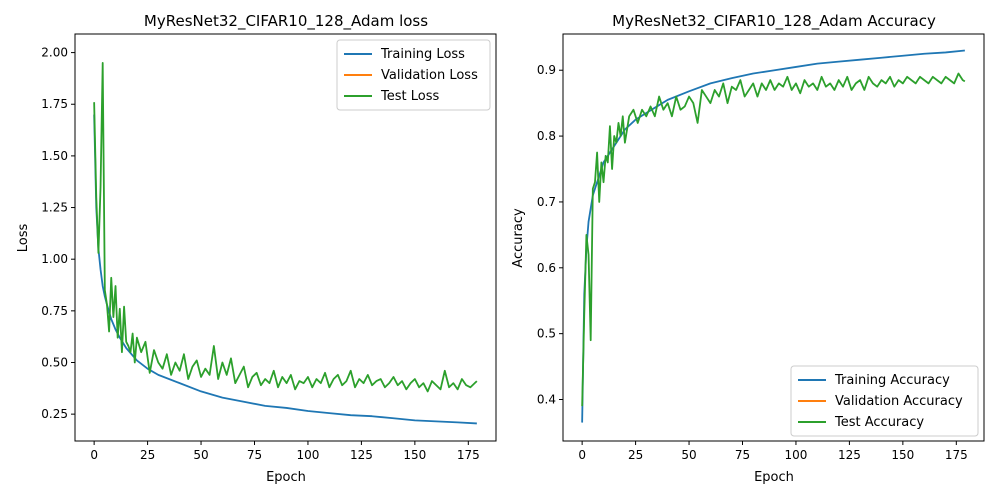 This screenshot has width=1000, height=500. Describe the element at coordinates (688, 455) in the screenshot. I see `accuracy-x-tick-label: 50` at that location.